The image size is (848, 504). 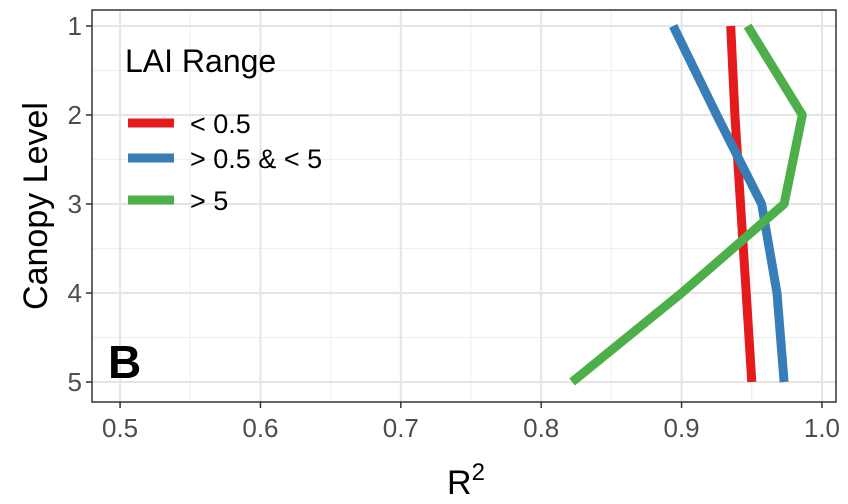 What do you see at coordinates (124, 362) in the screenshot?
I see `panel-label: B` at bounding box center [124, 362].